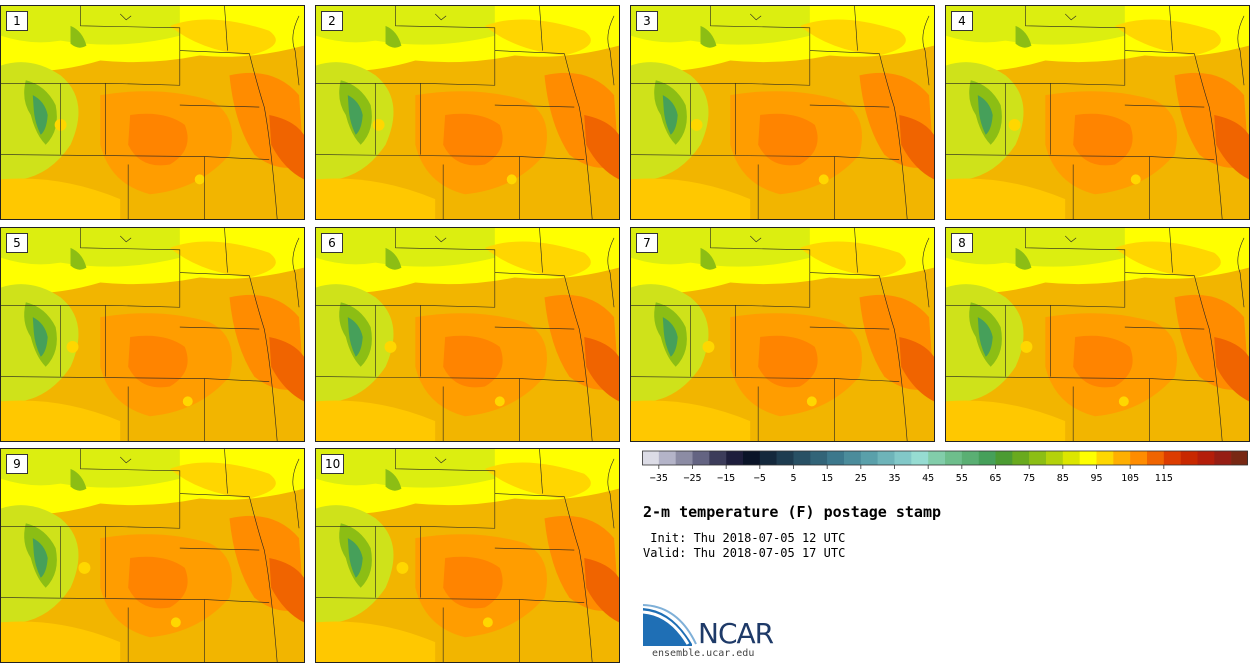 This screenshot has width=1260, height=663. What do you see at coordinates (17, 243) in the screenshot?
I see `stamp-number-label: 5` at bounding box center [17, 243].